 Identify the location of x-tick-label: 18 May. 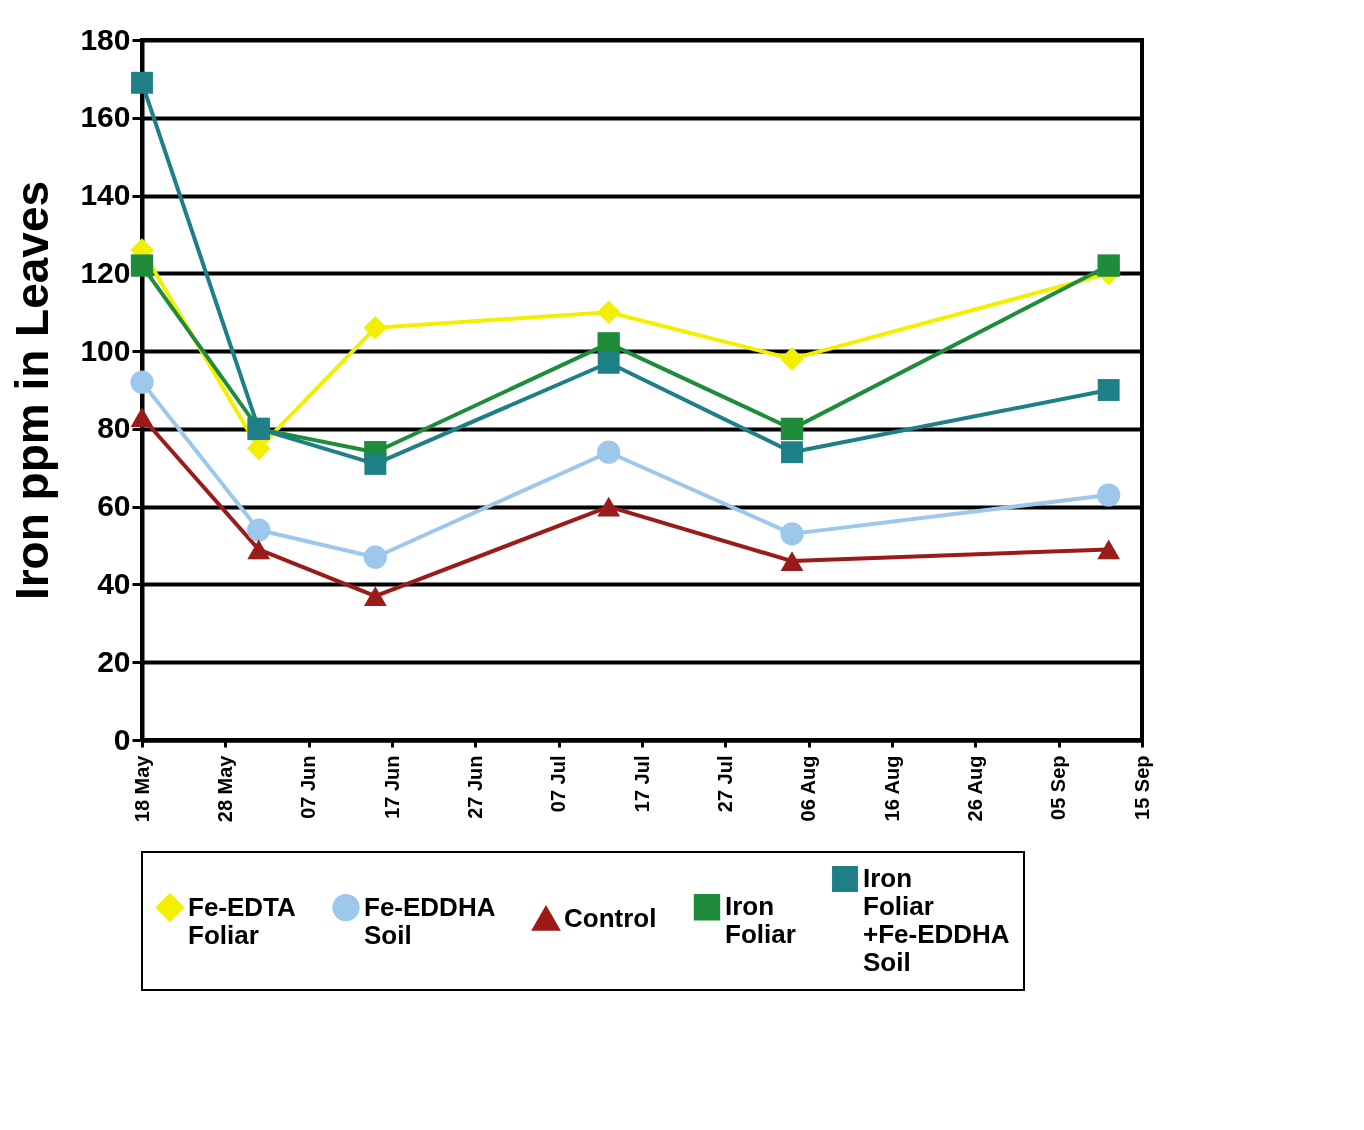
(141, 788).